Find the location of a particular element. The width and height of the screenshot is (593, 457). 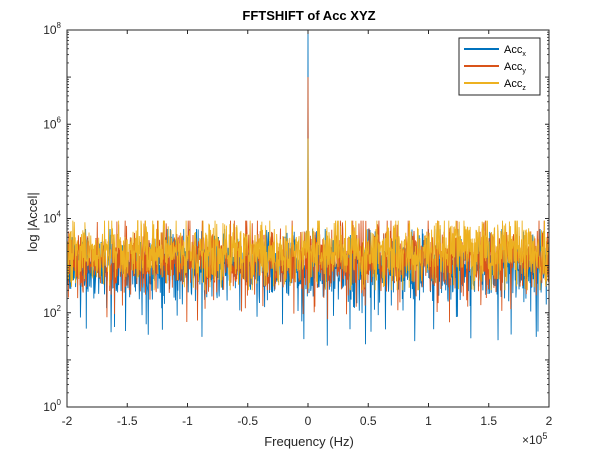

x-tick-label: 0.5 is located at coordinates (368, 421).